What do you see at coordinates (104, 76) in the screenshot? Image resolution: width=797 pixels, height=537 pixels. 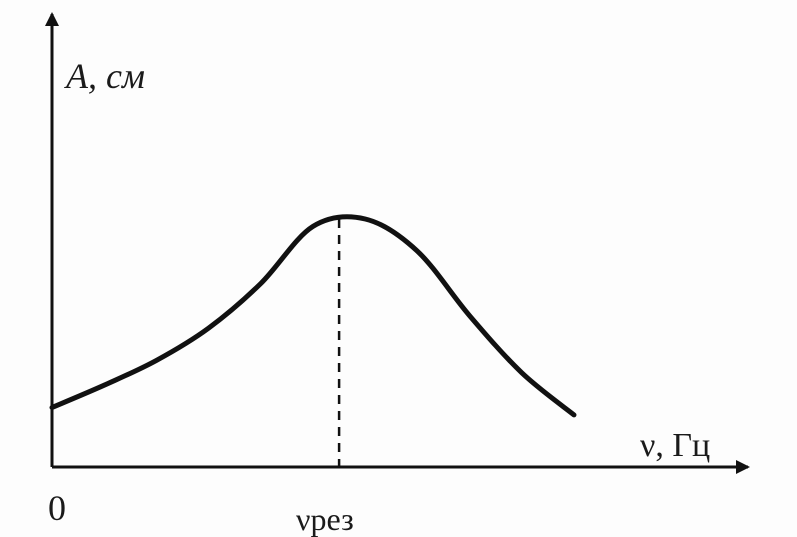 I see `y-axis-label: A, см` at bounding box center [104, 76].